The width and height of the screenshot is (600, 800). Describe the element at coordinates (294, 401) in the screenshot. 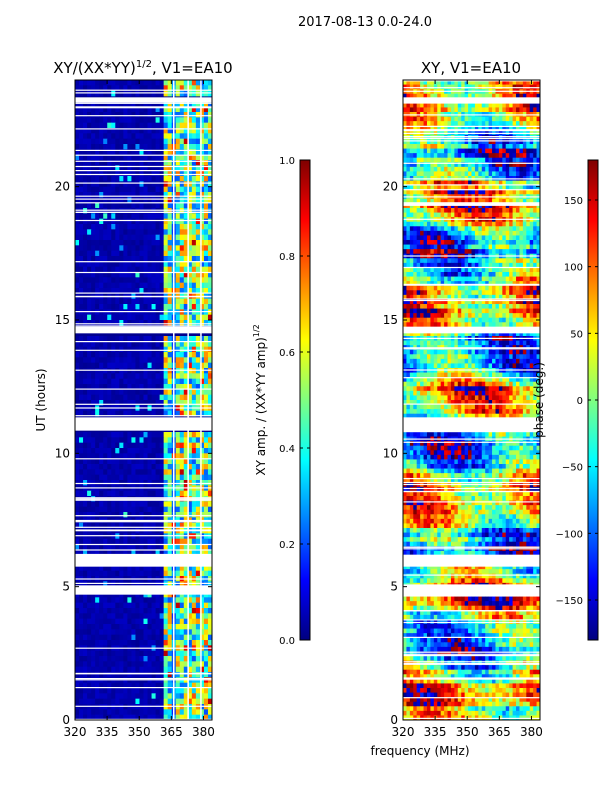

I see `amplitude-colorbar-ticks: 0.00.20.40.60.81.0` at that location.